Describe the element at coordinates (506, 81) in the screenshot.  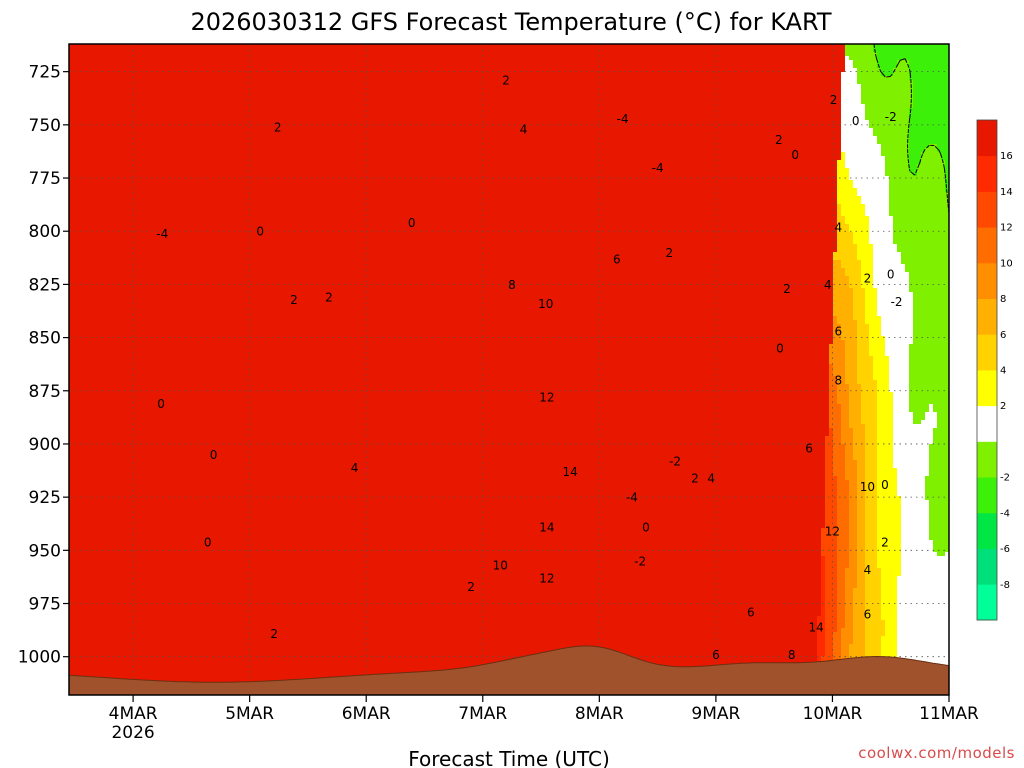
I see `contour-label: 2` at that location.